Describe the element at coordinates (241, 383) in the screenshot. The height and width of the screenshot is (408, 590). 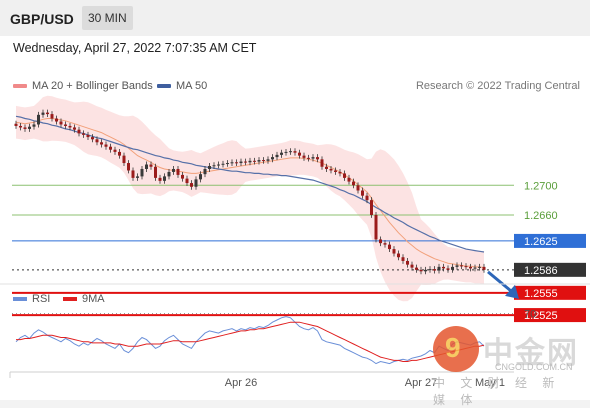
I see `x-axis-label-0: Apr 26` at that location.